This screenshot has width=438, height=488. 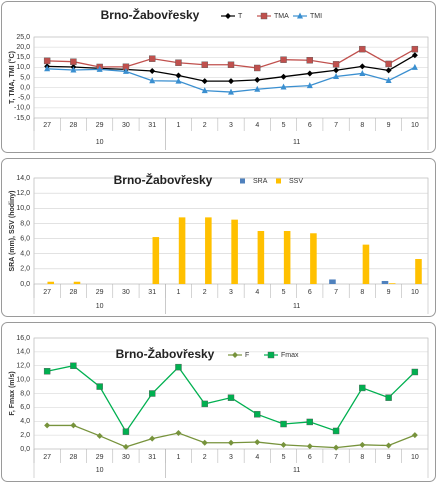 What do you see at coordinates (12, 77) in the screenshot?
I see `y-axis-label: T, TMA, TMI (°C)` at bounding box center [12, 77].